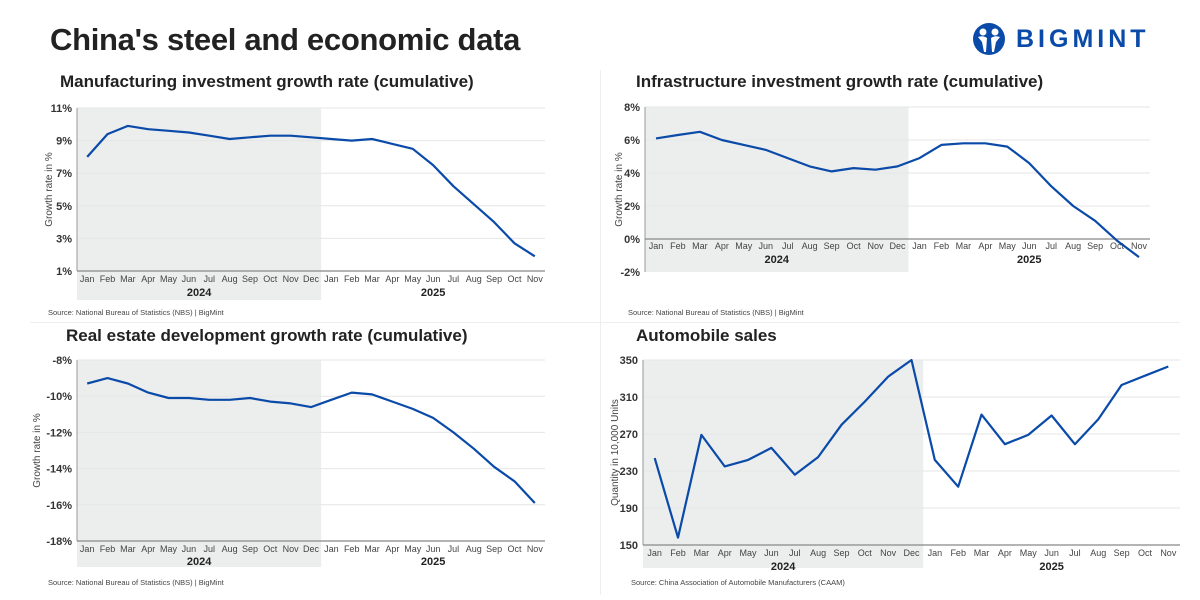 This screenshot has width=1200, height=600. I want to click on chart-title-automobile: Automobile sales, so click(706, 335).